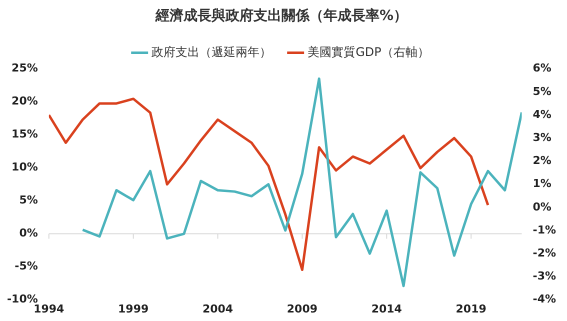  Describe the element at coordinates (544, 299) in the screenshot. I see `y2-tick-label: -4%` at that location.